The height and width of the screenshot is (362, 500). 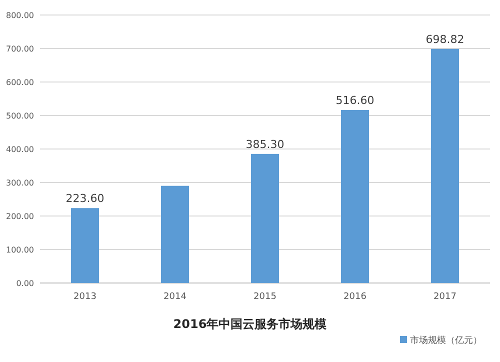 I want to click on y-tick-label: 400.00, so click(x=20, y=149).